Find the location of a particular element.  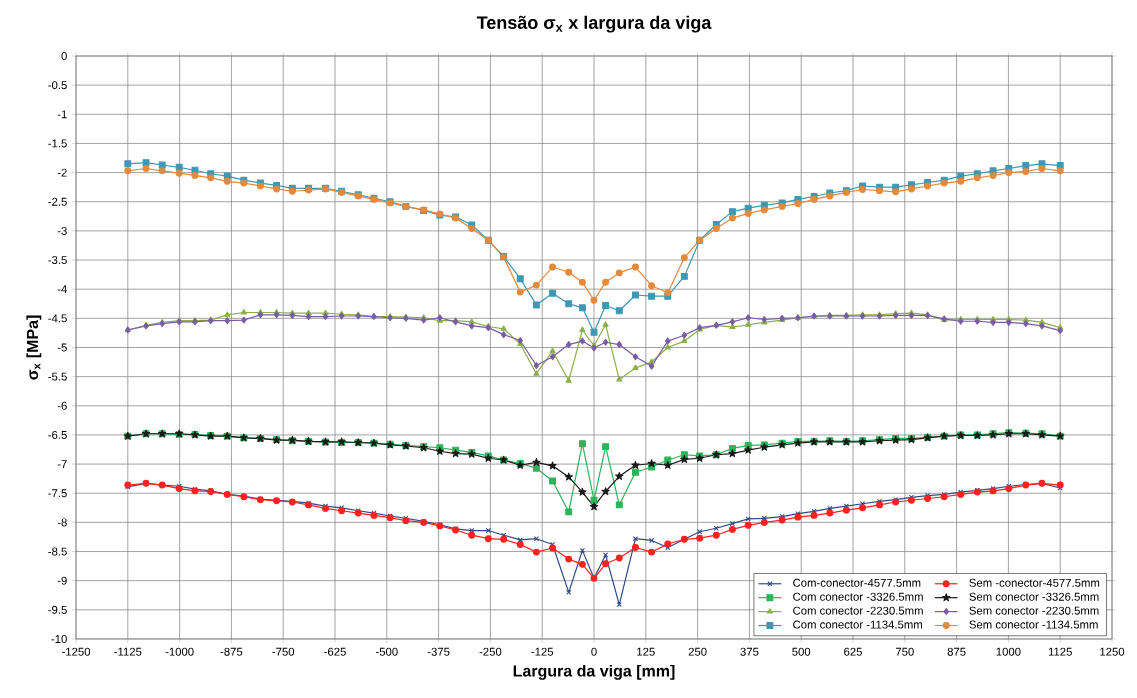

y-tick-label: -9.5 is located at coordinates (57, 609).